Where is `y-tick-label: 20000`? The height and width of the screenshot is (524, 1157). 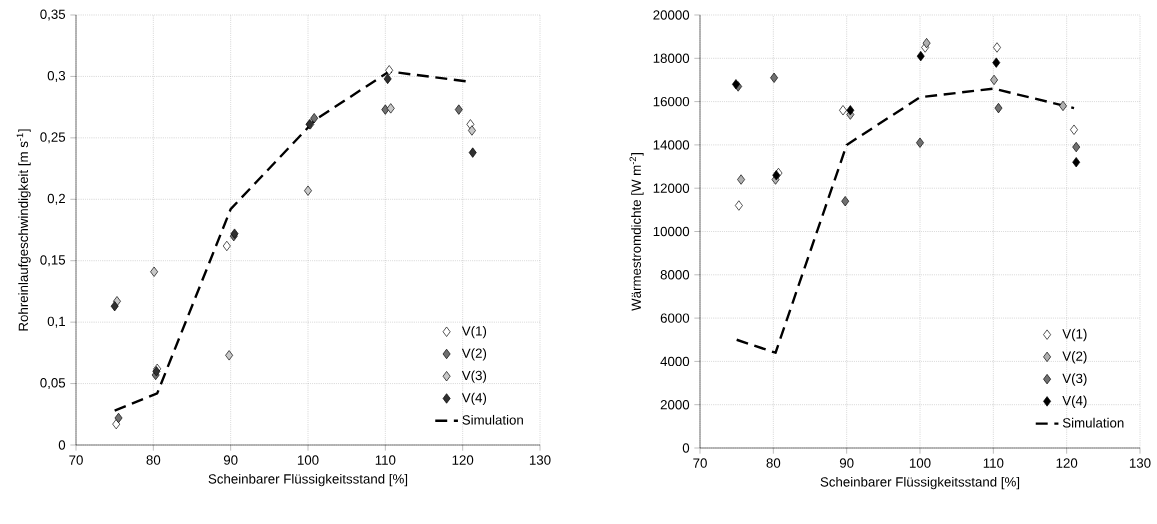 y-tick-label: 20000 is located at coordinates (671, 15).